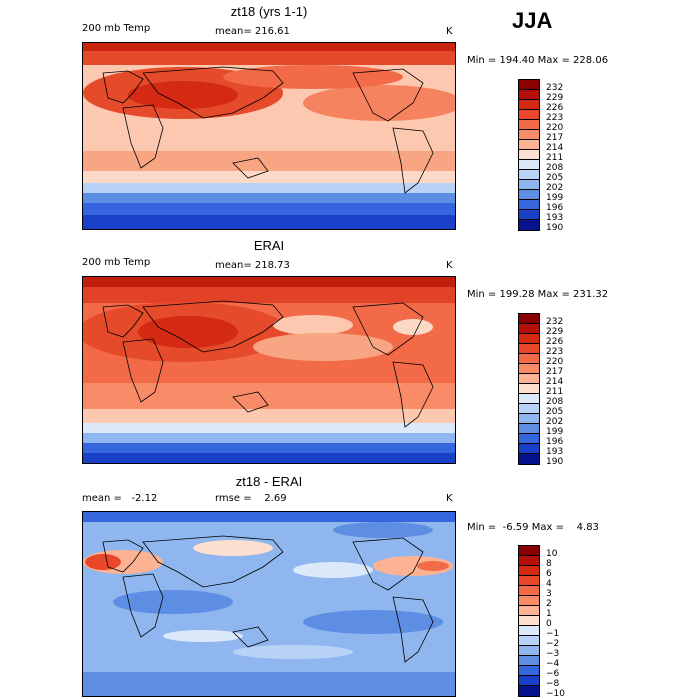 Image resolution: width=700 pixels, height=700 pixels. Describe the element at coordinates (549, 614) in the screenshot. I see `colorbar-label: 1` at that location.